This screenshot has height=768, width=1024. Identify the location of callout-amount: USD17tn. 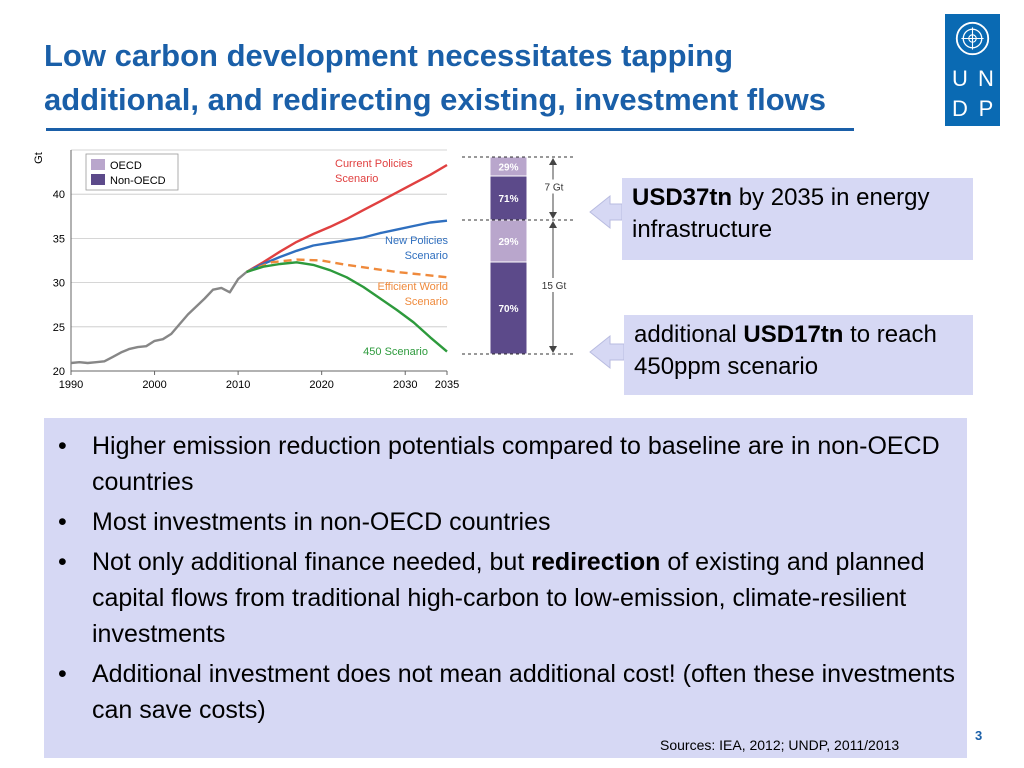
(793, 334).